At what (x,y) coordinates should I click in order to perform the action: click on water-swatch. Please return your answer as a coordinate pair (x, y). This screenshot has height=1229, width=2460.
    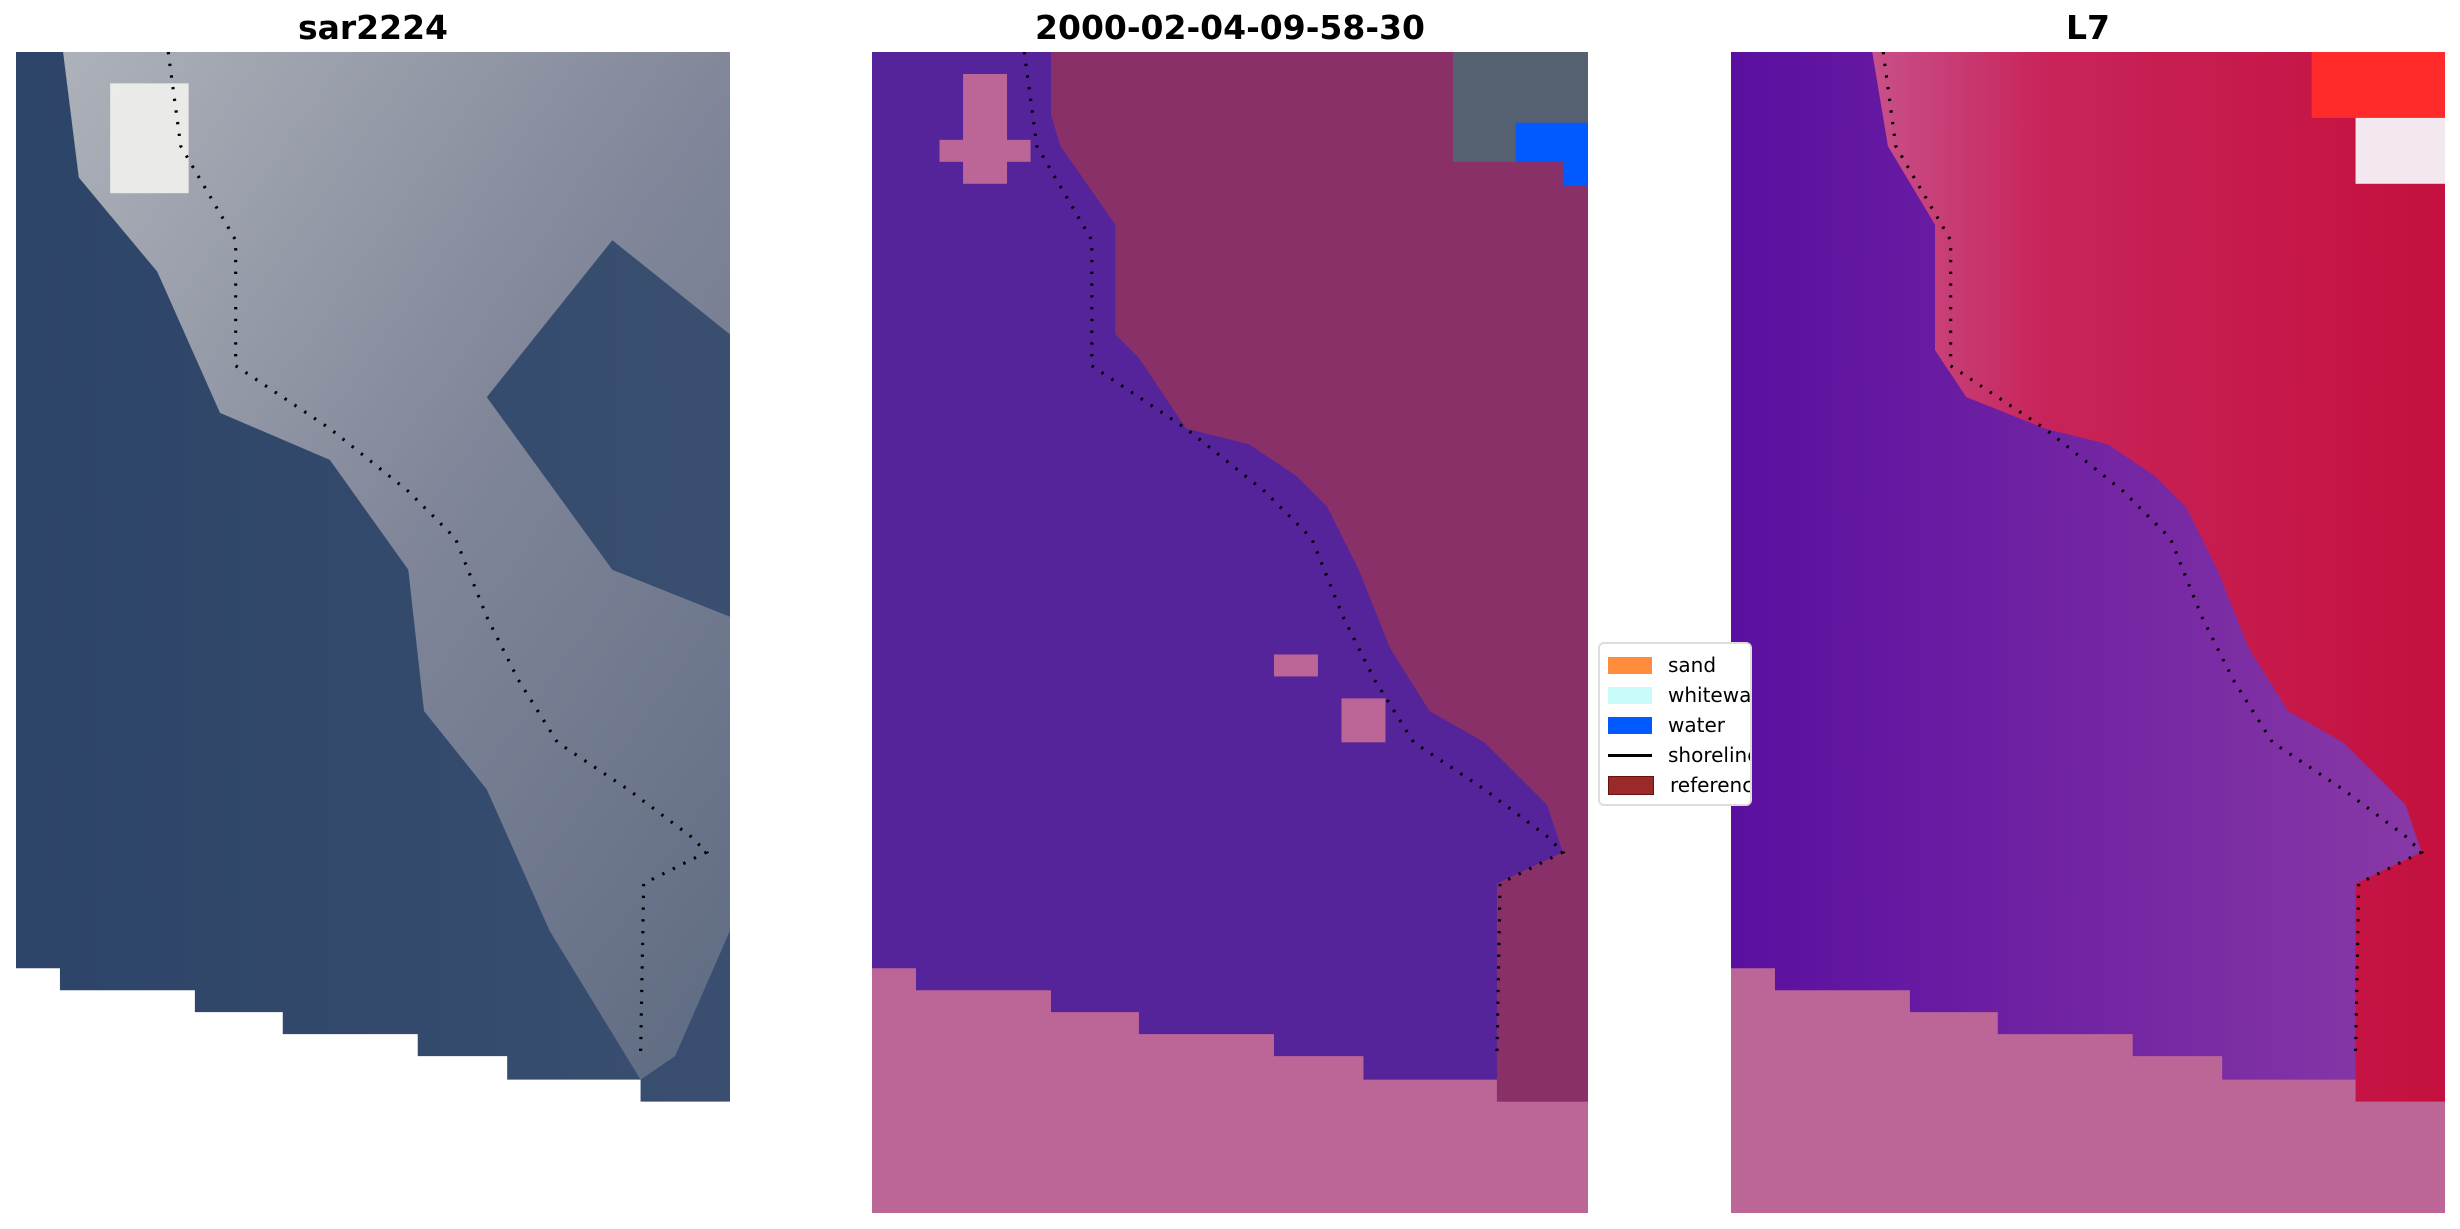
    Looking at the image, I should click on (1630, 725).